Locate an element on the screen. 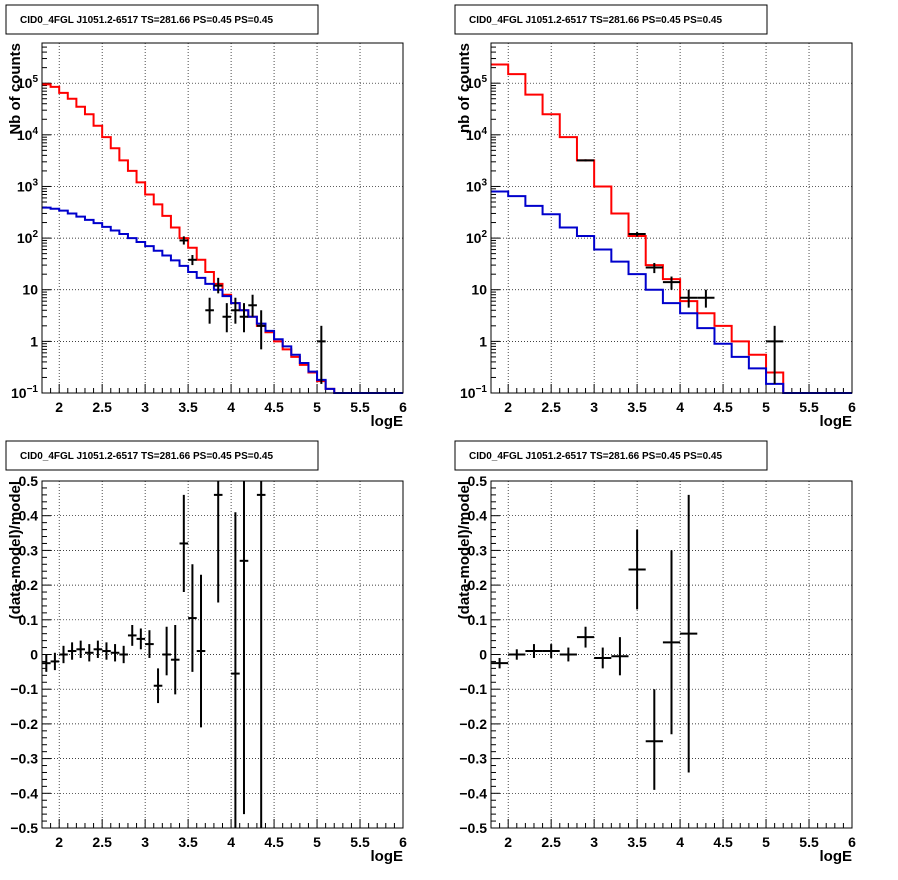 This screenshot has height=880, width=898. background-model-line is located at coordinates (671, 292).